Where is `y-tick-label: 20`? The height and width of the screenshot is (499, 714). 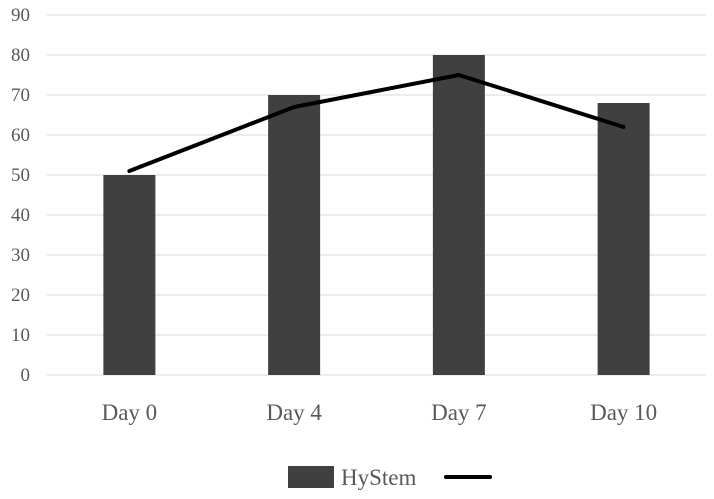
y-tick-label: 20 is located at coordinates (20, 295).